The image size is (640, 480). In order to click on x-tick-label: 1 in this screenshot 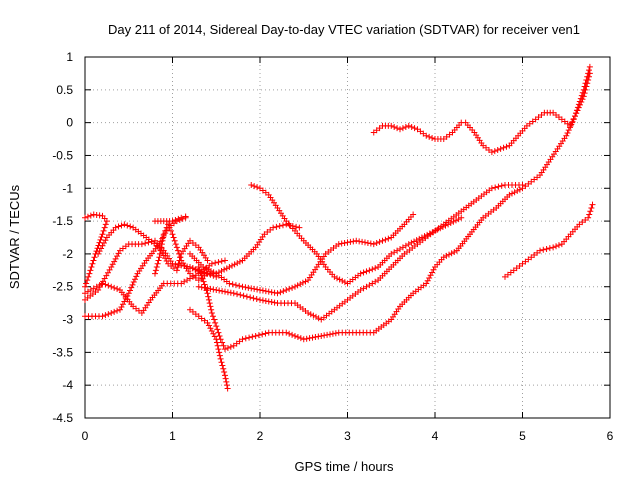, I will do `click(172, 436)`.